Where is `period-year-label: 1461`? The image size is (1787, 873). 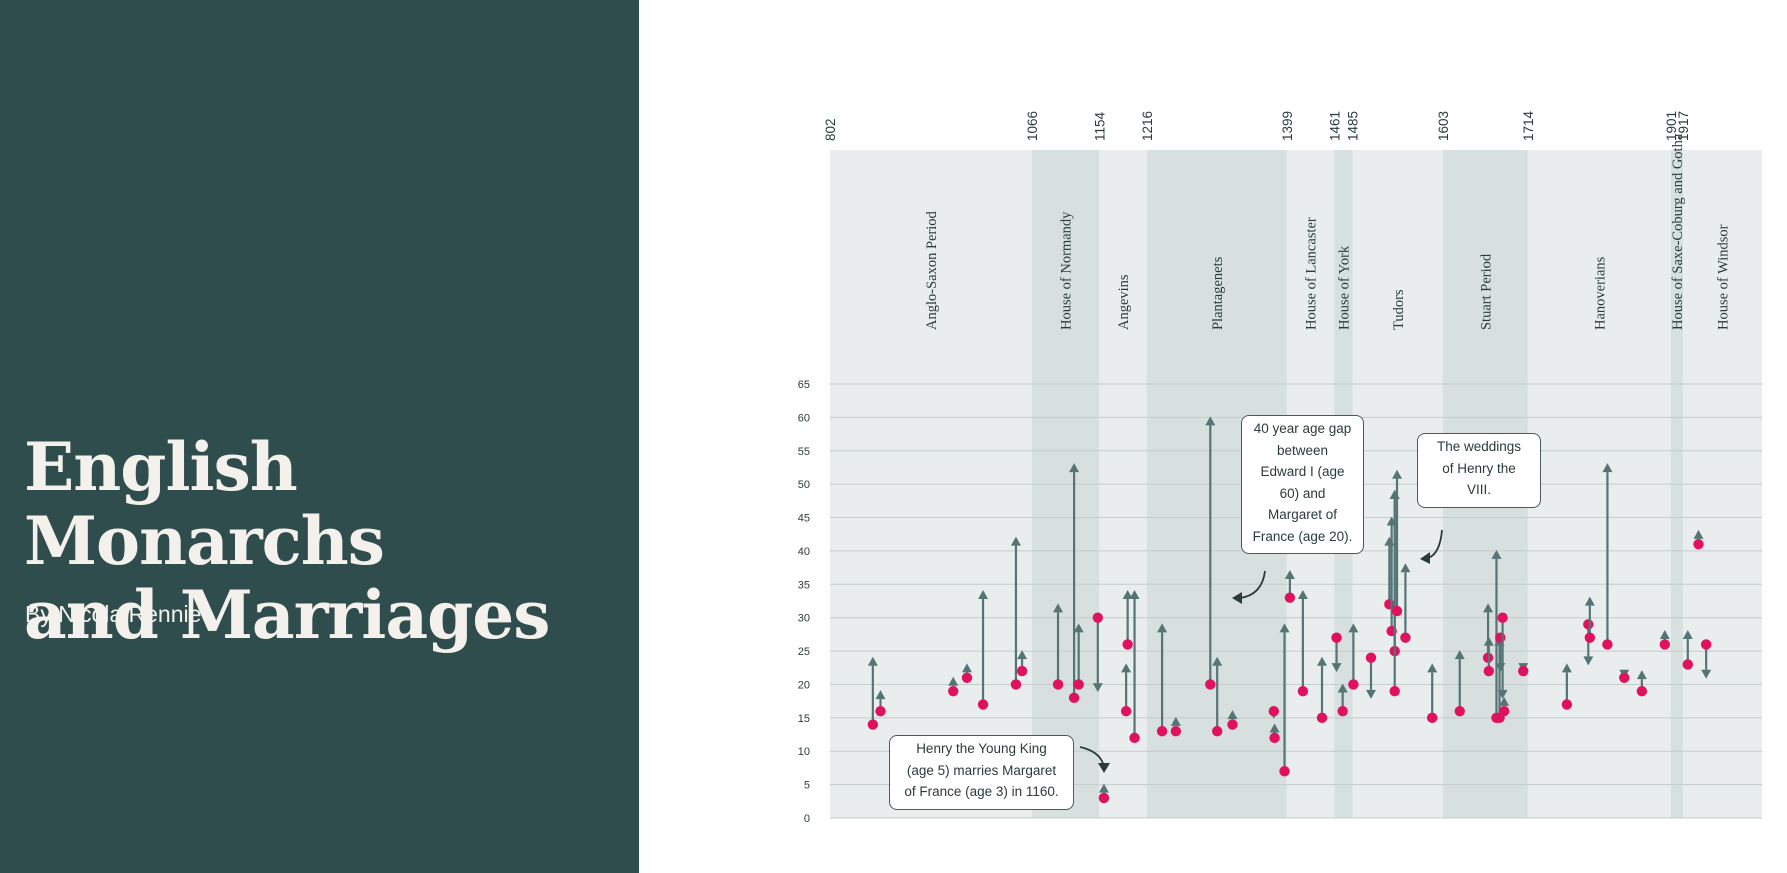 period-year-label: 1461 is located at coordinates (1334, 126).